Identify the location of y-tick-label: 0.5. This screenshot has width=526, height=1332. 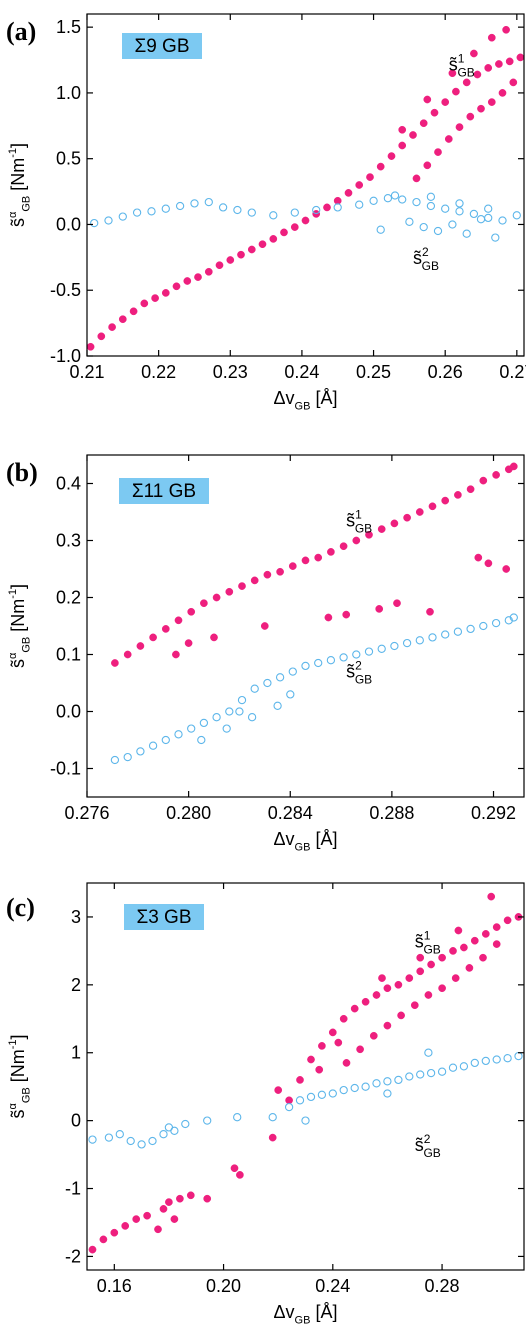
(68, 159).